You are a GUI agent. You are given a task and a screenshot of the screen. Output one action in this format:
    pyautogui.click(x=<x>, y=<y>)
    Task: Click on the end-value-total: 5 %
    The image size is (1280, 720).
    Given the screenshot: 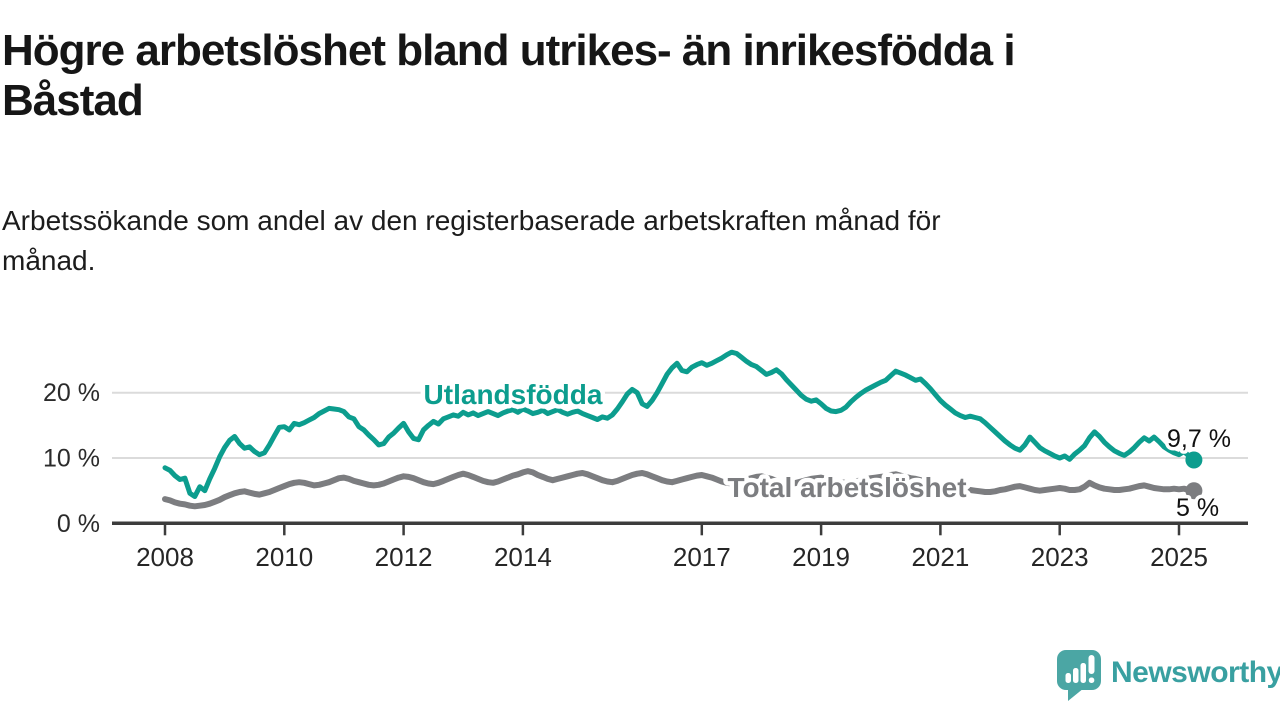 What is the action you would take?
    pyautogui.click(x=1197, y=508)
    